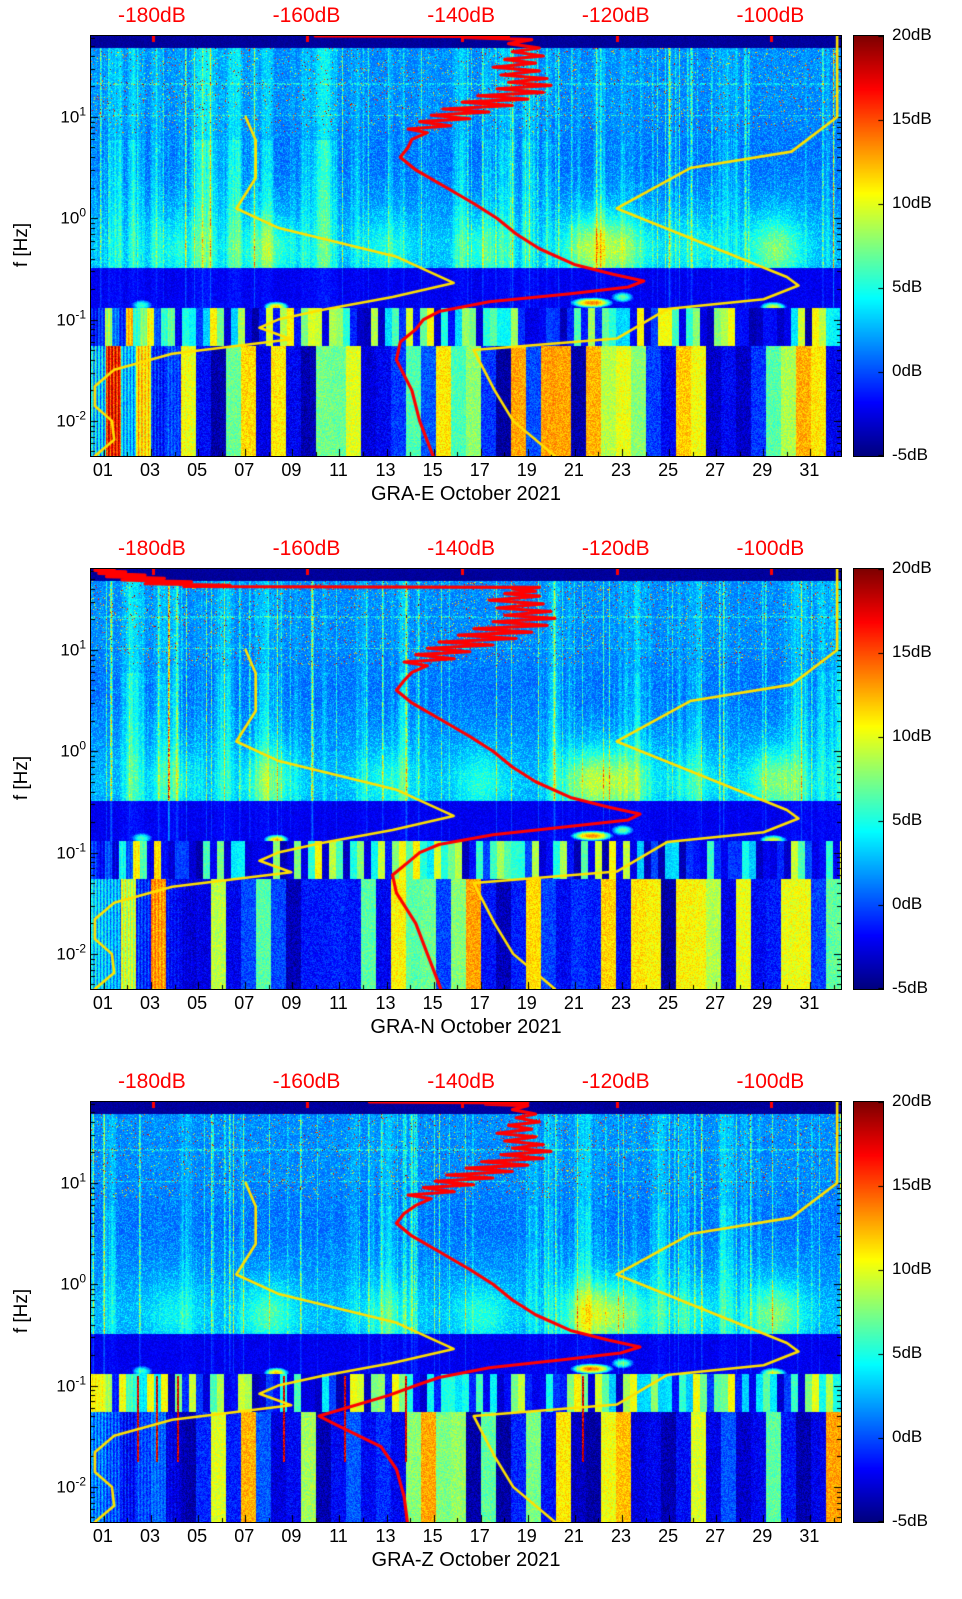 This screenshot has height=1599, width=962. What do you see at coordinates (466, 1027) in the screenshot?
I see `panel-title: GRA-N October 2021` at bounding box center [466, 1027].